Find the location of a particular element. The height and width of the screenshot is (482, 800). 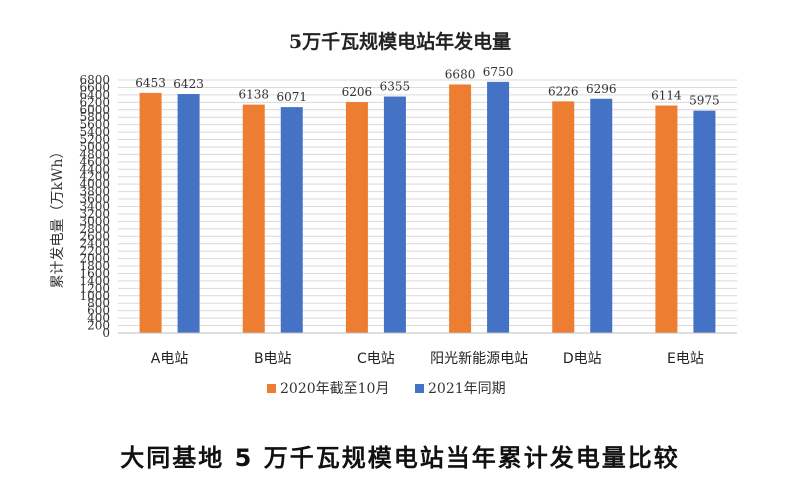

y-tick-label: 5800 is located at coordinates (94, 117).